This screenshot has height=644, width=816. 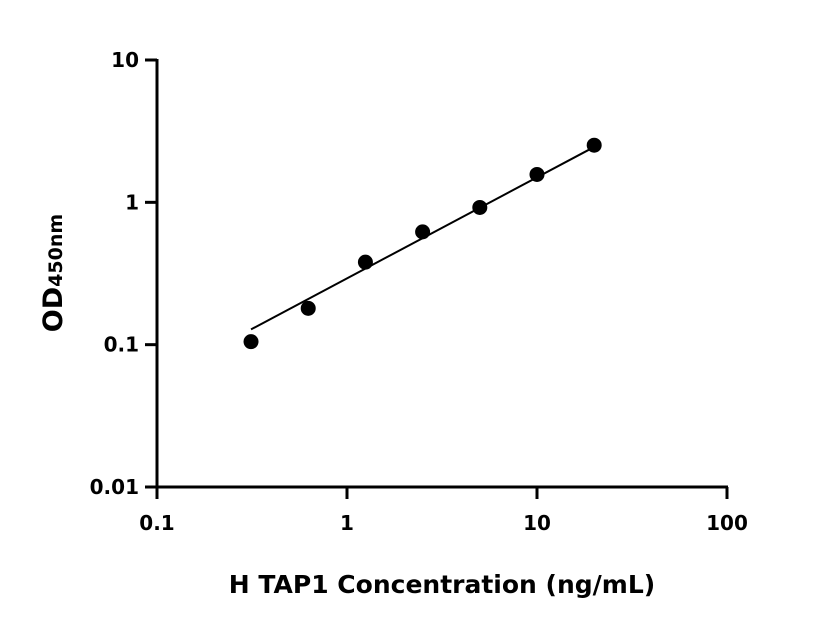 What do you see at coordinates (114, 487) in the screenshot?
I see `y-tick-label: 0.01` at bounding box center [114, 487].